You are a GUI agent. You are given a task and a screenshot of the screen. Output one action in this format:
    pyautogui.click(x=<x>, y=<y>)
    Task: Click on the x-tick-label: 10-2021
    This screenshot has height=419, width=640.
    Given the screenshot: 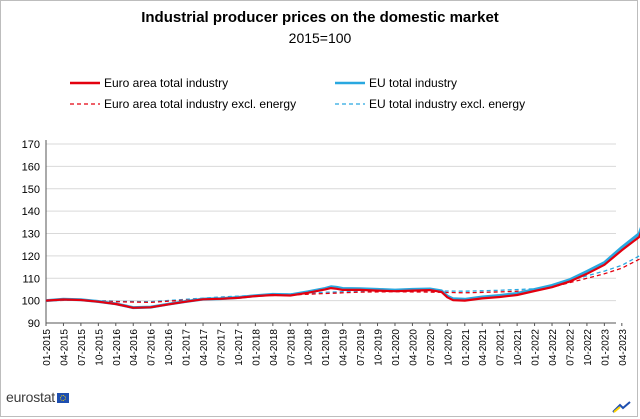 What is the action you would take?
    pyautogui.click(x=518, y=347)
    